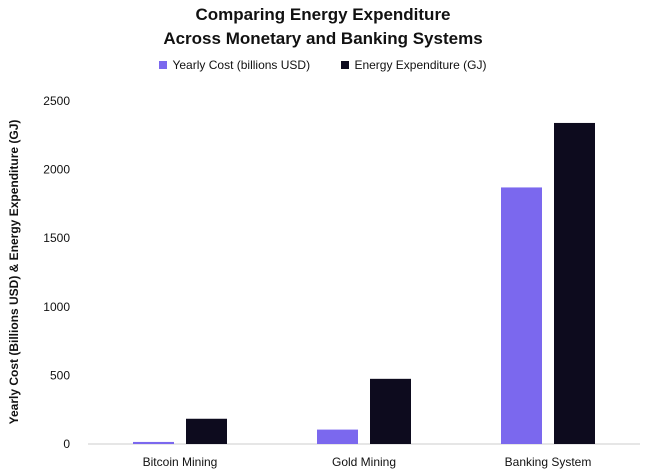  Describe the element at coordinates (56, 238) in the screenshot. I see `y-tick-label: 1500` at that location.